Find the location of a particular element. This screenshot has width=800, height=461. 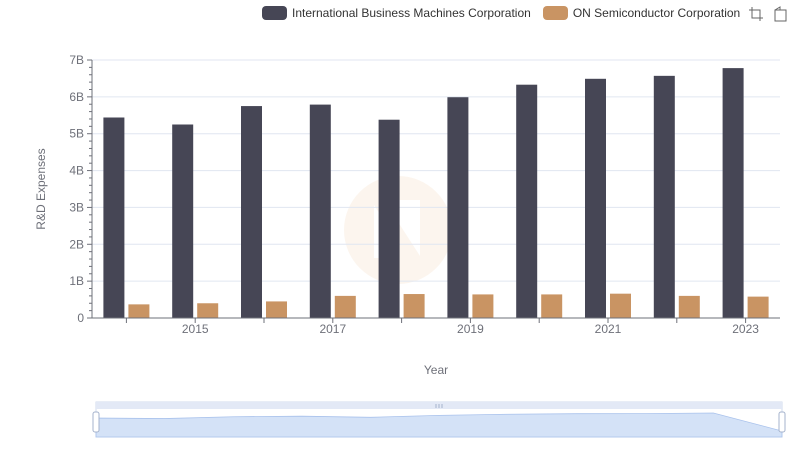

y-tick-label: 0 is located at coordinates (80, 318).